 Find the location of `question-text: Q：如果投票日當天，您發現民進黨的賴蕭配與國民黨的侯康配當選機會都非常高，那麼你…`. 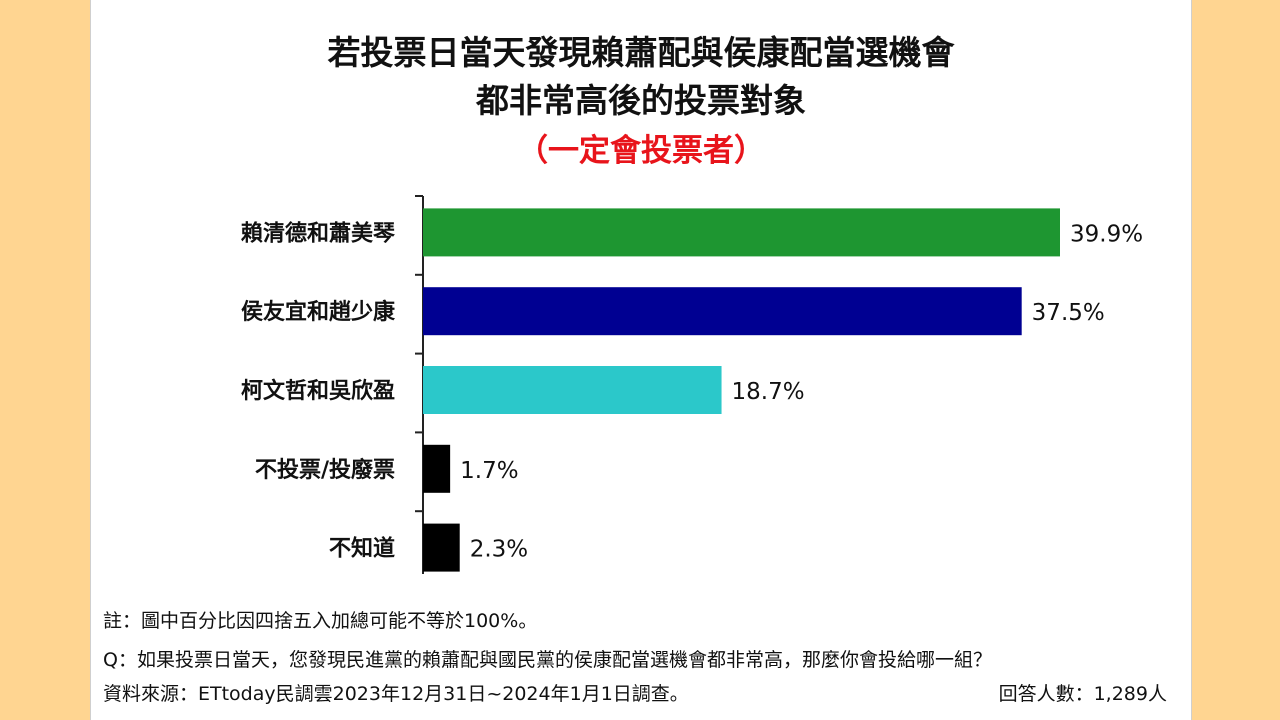

question-text: Q：如果投票日當天，您發現民進黨的賴蕭配與國民黨的侯康配當選機會都非常高，那麼你… is located at coordinates (547, 660).